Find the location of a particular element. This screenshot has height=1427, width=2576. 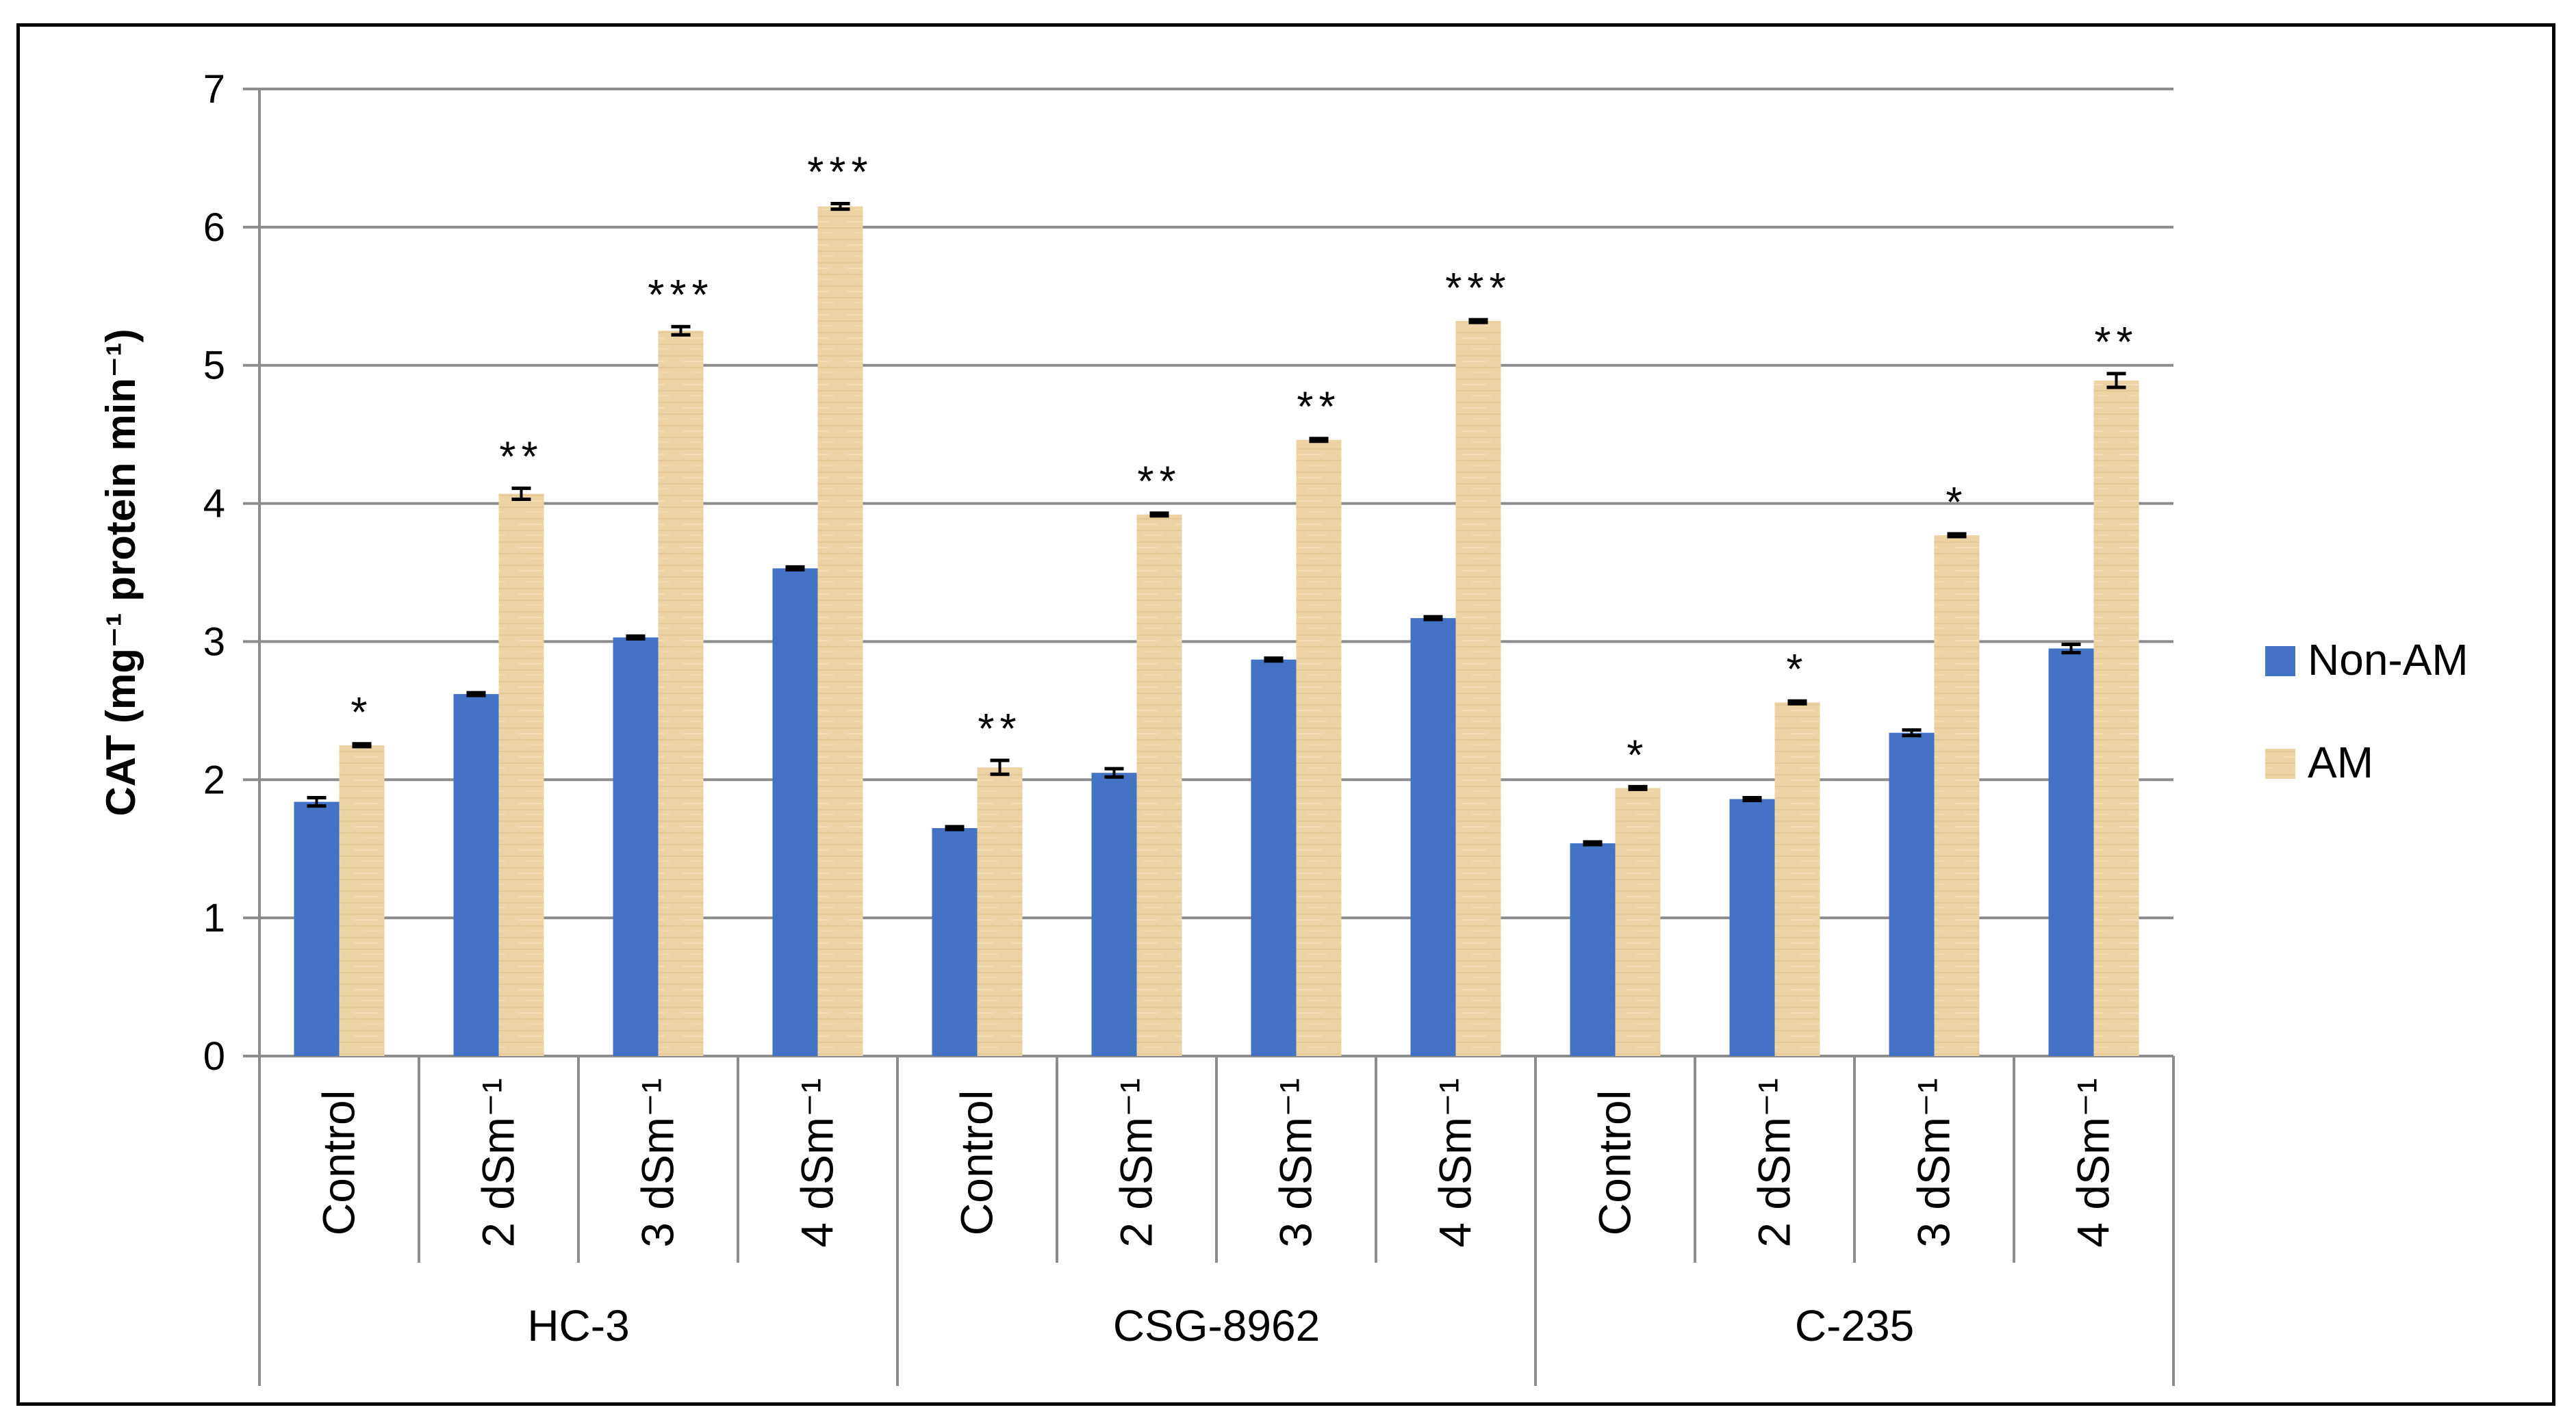

legend-label-am: AM is located at coordinates (2340, 762).